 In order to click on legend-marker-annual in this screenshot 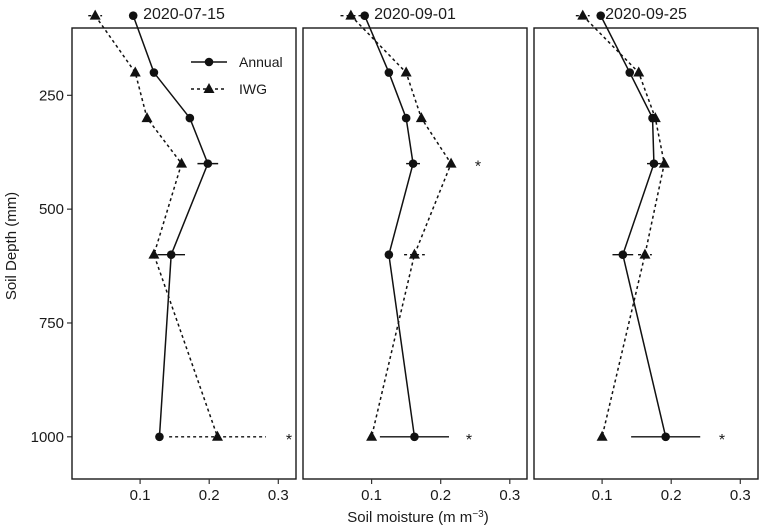, I will do `click(209, 62)`.